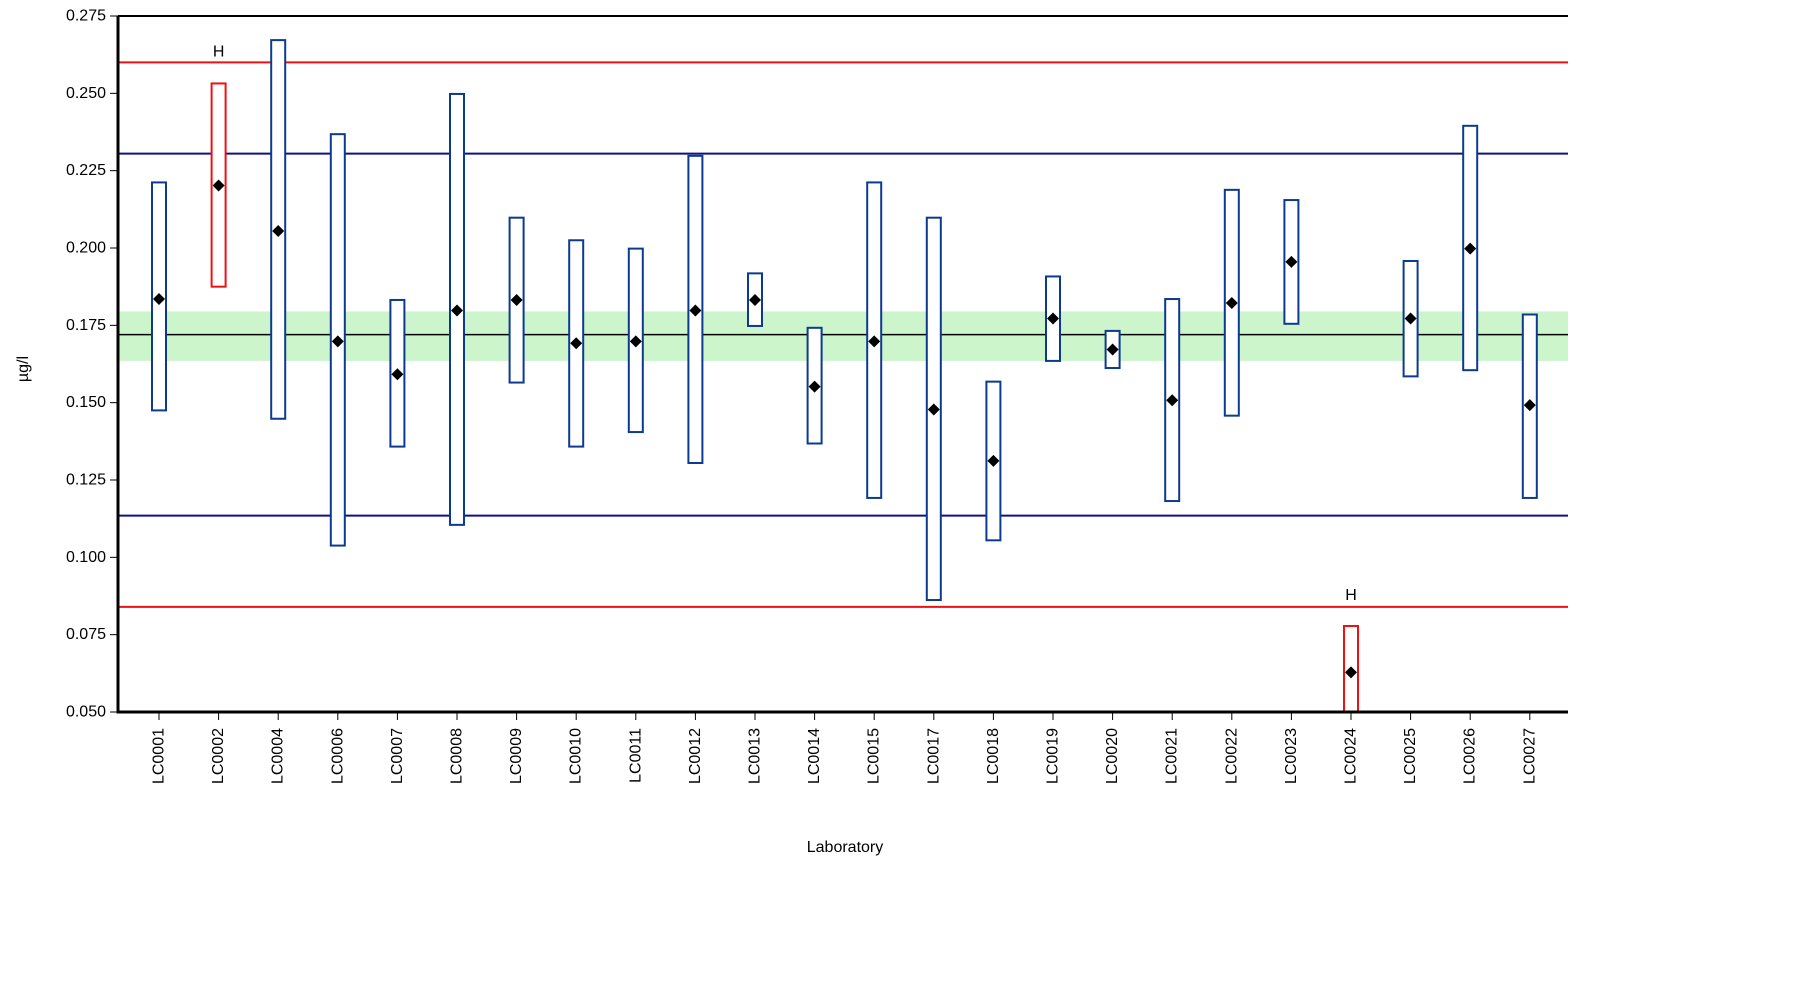  What do you see at coordinates (695, 310) in the screenshot?
I see `value-marker-lc0012` at bounding box center [695, 310].